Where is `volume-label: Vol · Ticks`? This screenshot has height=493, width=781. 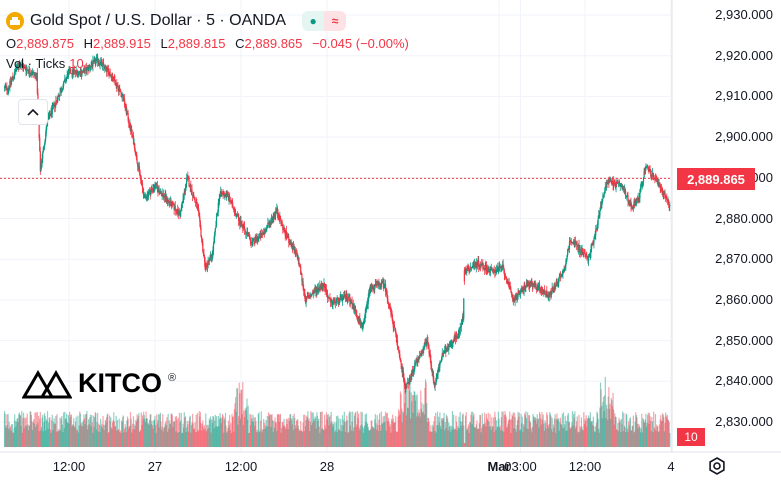
volume-label: Vol · Ticks is located at coordinates (36, 63).